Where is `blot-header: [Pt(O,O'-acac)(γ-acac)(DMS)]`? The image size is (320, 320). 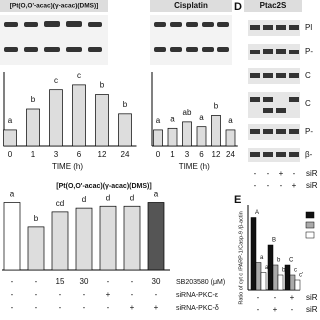
blot-header: [Pt(O,O'-acac)(γ-acac)(DMS)] is located at coordinates (54, 6).